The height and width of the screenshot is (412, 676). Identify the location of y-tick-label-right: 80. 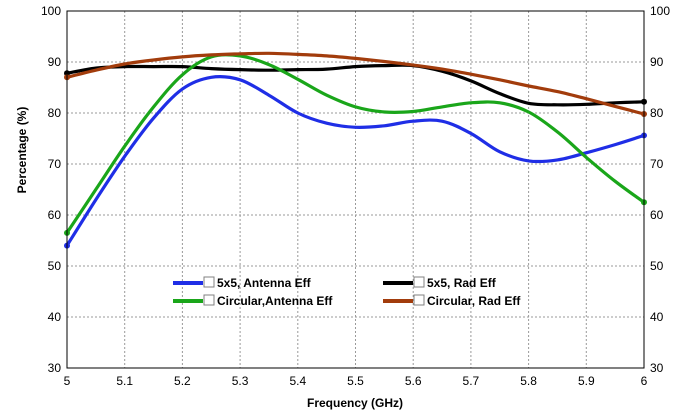
(657, 113).